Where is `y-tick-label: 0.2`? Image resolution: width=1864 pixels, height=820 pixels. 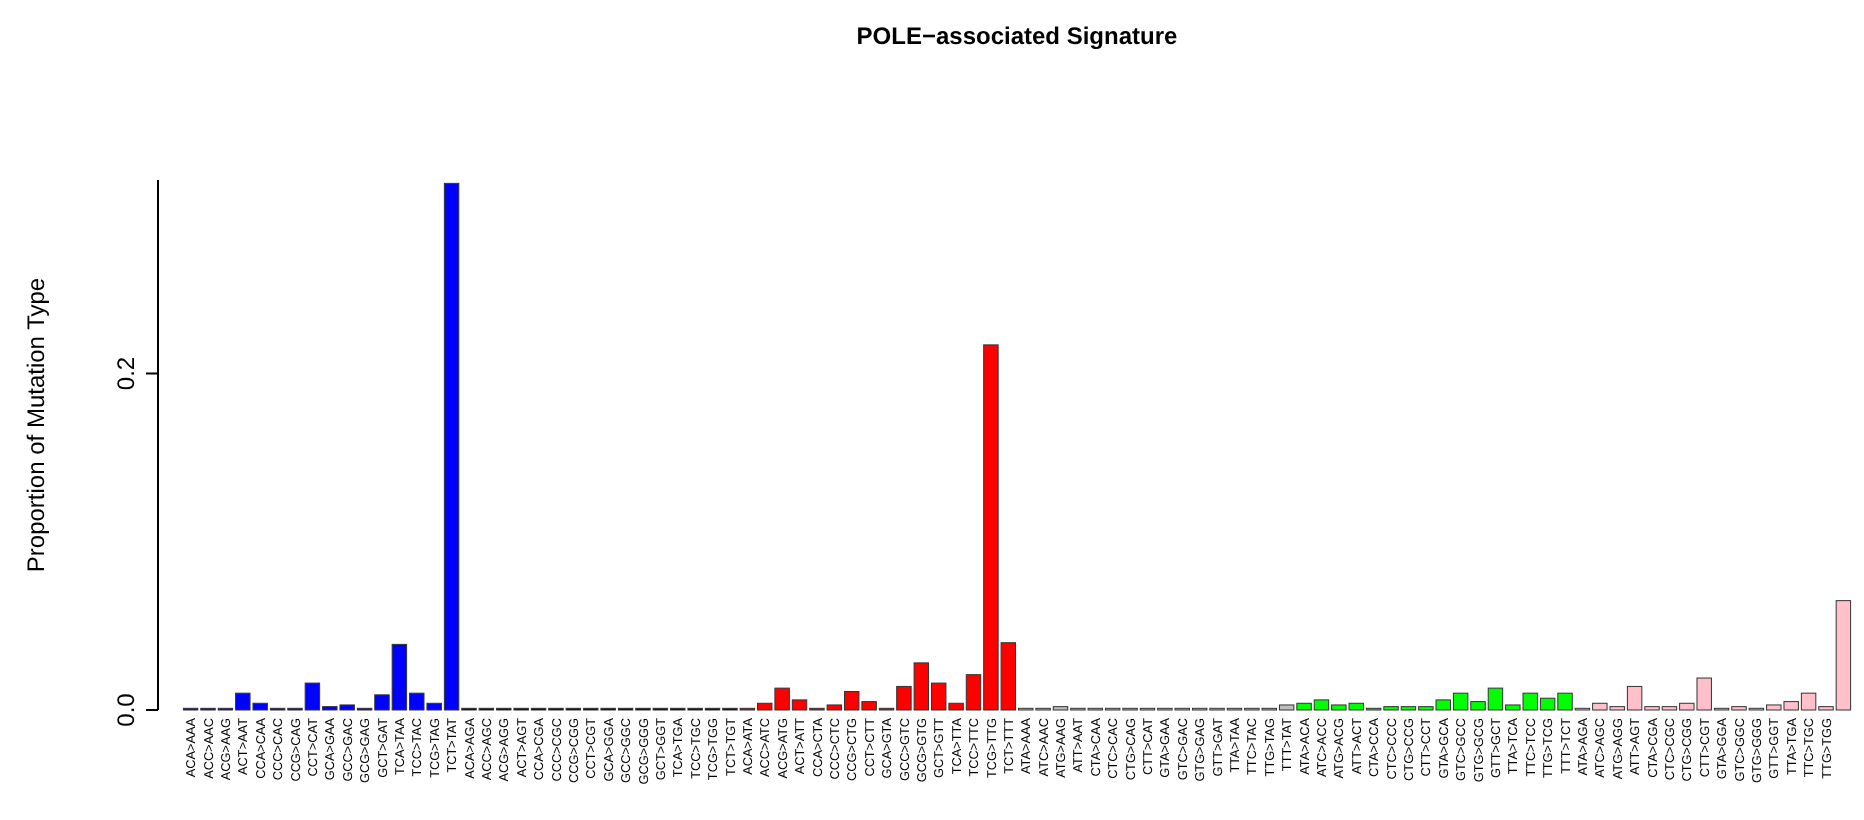
y-tick-label: 0.2 is located at coordinates (126, 373).